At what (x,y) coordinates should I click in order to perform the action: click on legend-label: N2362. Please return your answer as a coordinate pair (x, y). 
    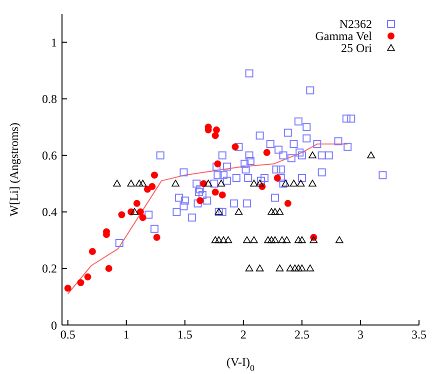
    Looking at the image, I should click on (355, 24).